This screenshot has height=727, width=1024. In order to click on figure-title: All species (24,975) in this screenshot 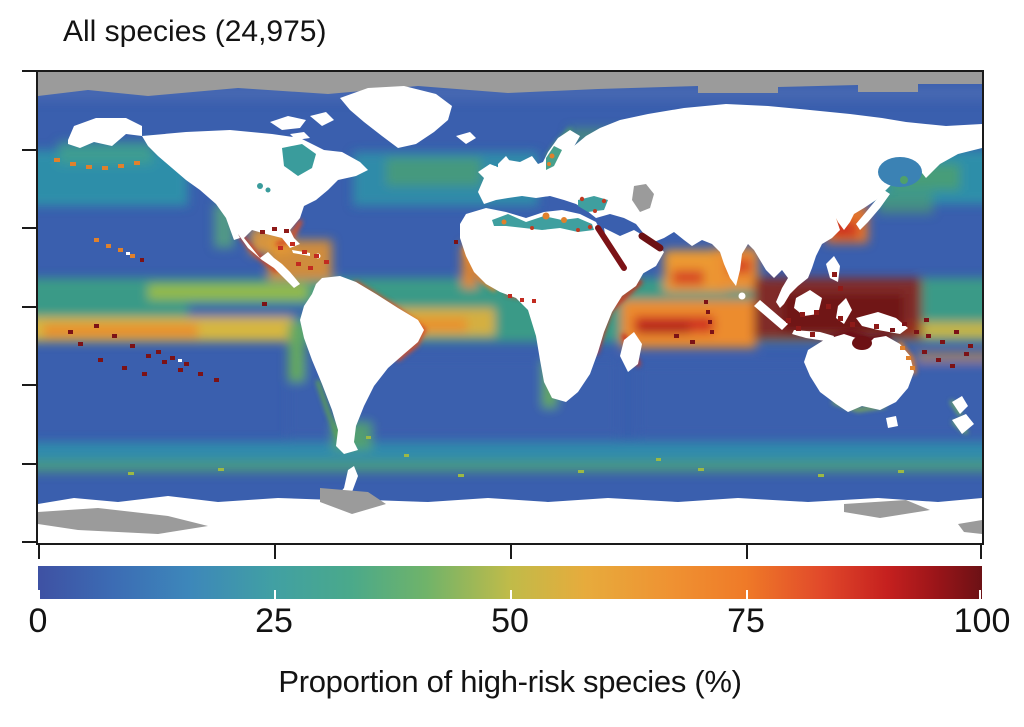, I will do `click(195, 31)`.